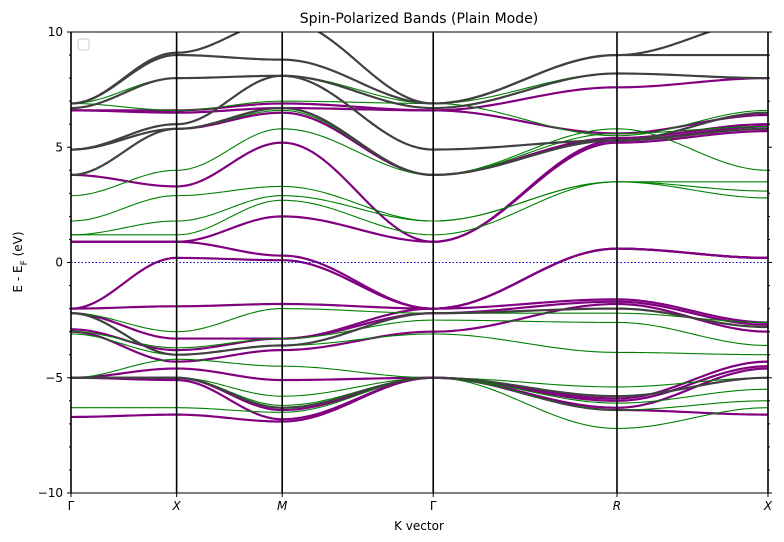 The image size is (784, 542). Describe the element at coordinates (25, 262) in the screenshot. I see `y-axis-label-subscript: F` at that location.